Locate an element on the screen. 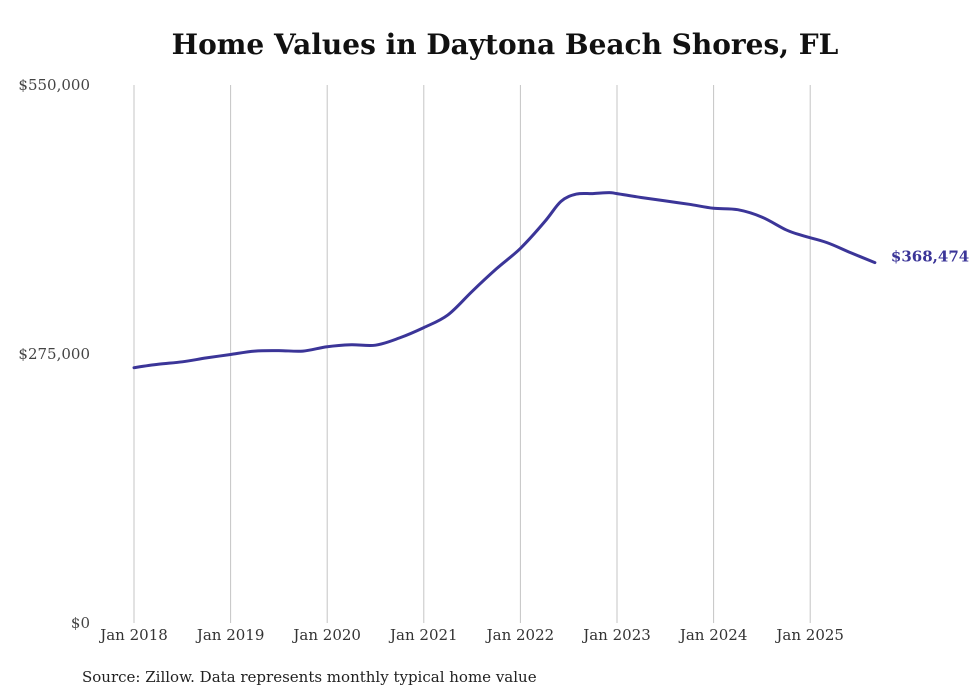 This screenshot has height=699, width=980. end-value-label: $368,474 is located at coordinates (930, 257).